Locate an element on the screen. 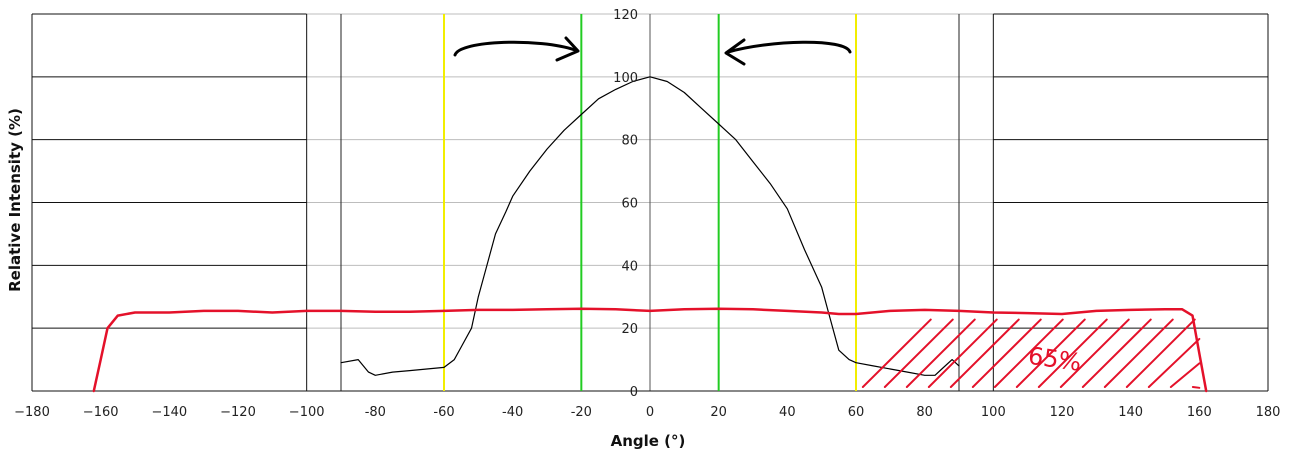 The image size is (1292, 459). y-tick-label: 20 is located at coordinates (629, 329).